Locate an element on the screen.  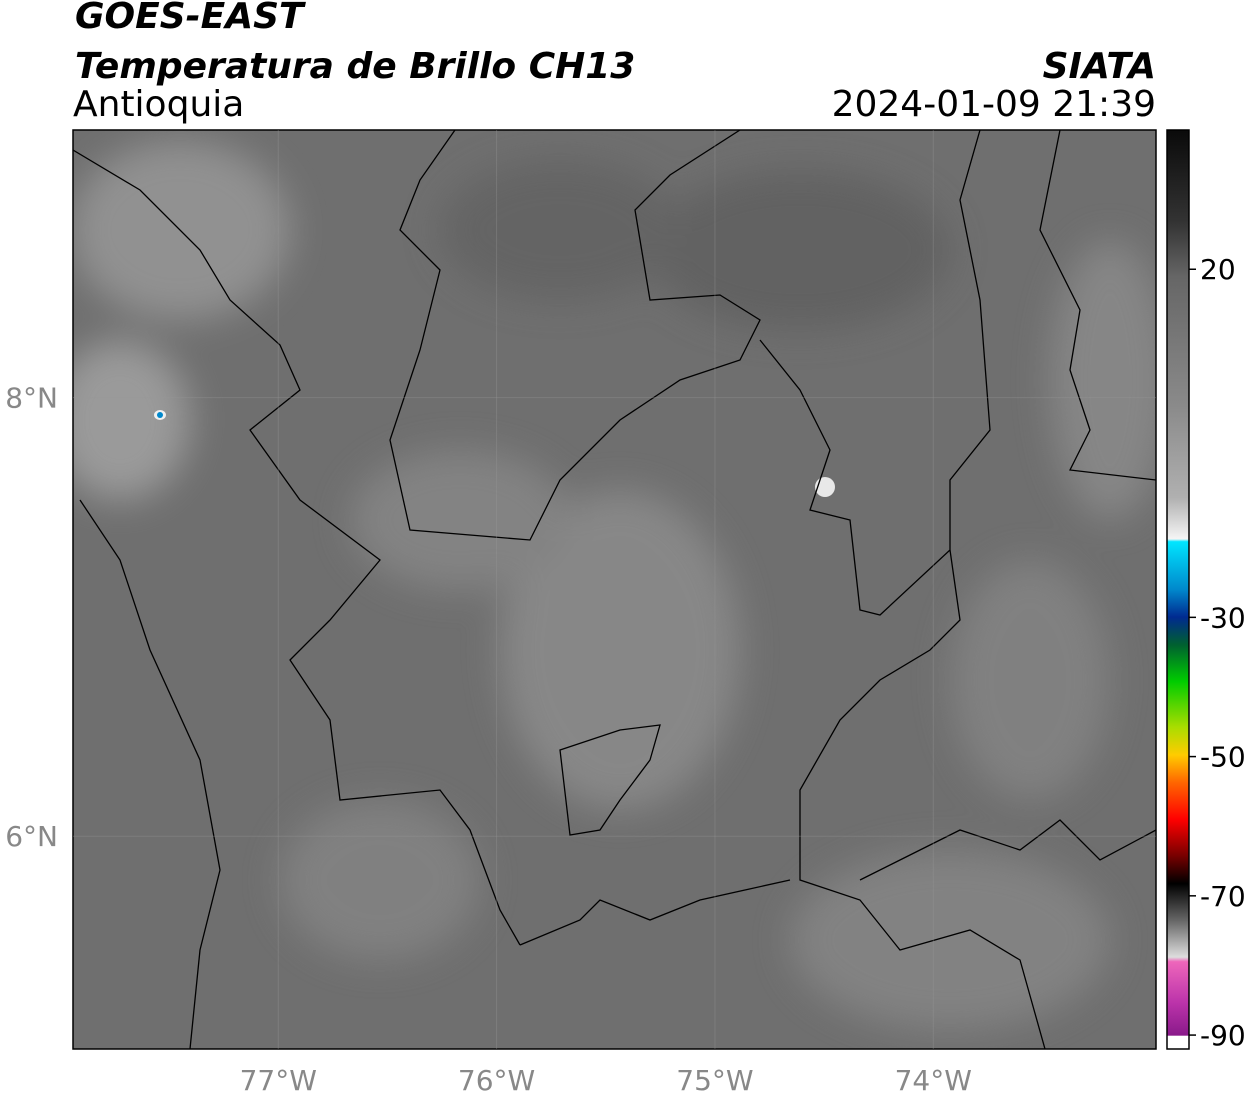
colorbar-tick-label: -30 is located at coordinates (1223, 617).